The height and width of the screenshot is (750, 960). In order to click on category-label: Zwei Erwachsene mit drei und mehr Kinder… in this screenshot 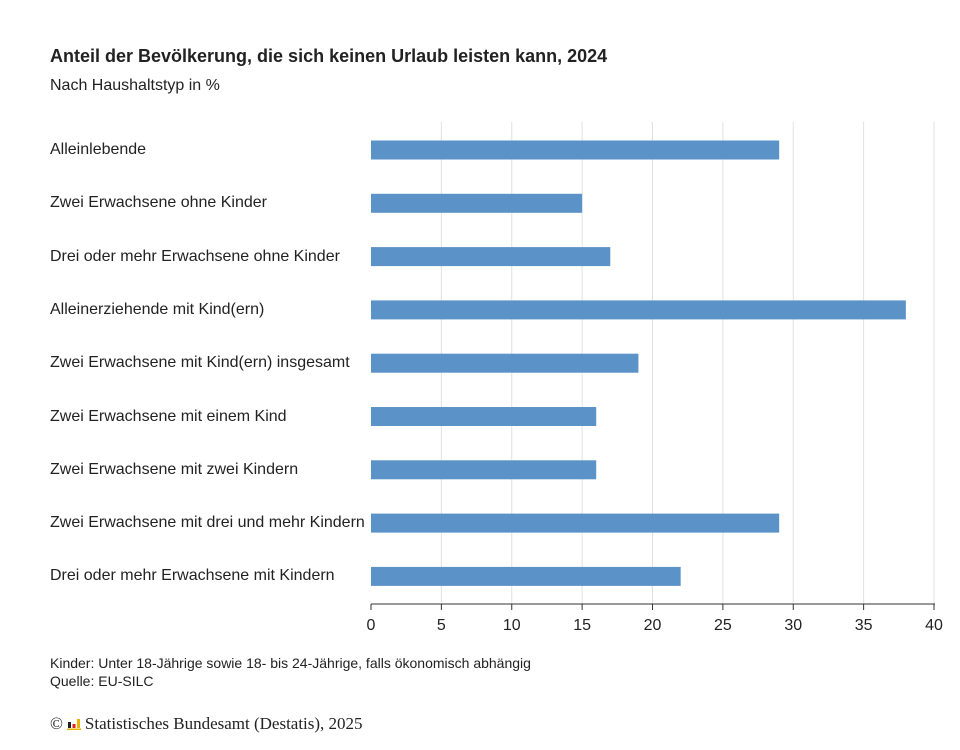, I will do `click(207, 523)`.